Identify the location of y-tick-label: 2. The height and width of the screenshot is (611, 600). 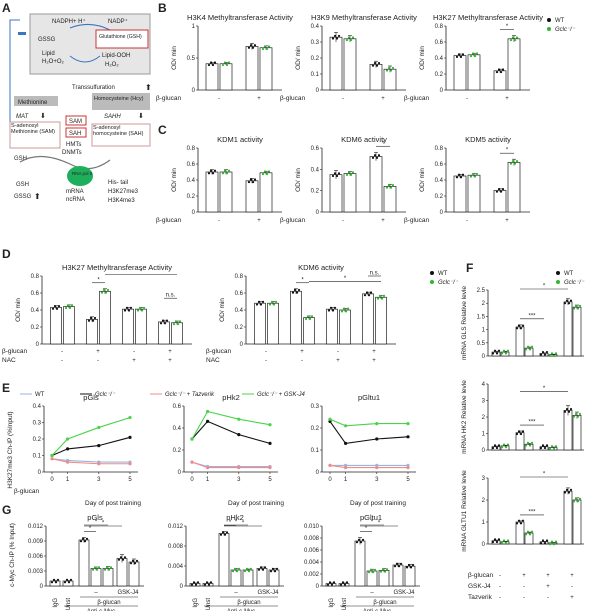
(484, 304).